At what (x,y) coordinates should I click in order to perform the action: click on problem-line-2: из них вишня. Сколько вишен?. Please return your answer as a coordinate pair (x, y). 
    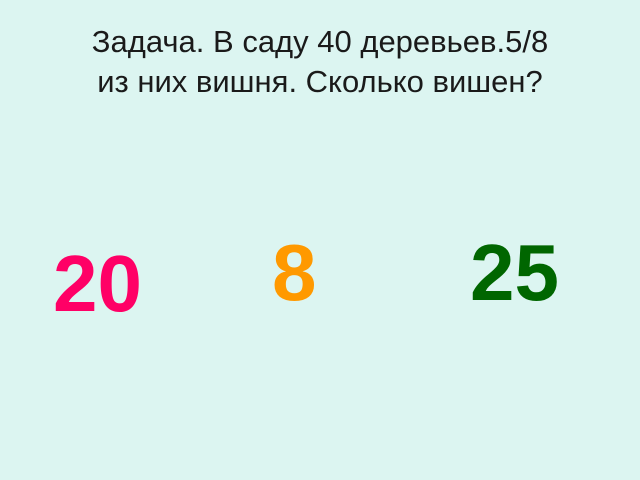
    Looking at the image, I should click on (320, 81).